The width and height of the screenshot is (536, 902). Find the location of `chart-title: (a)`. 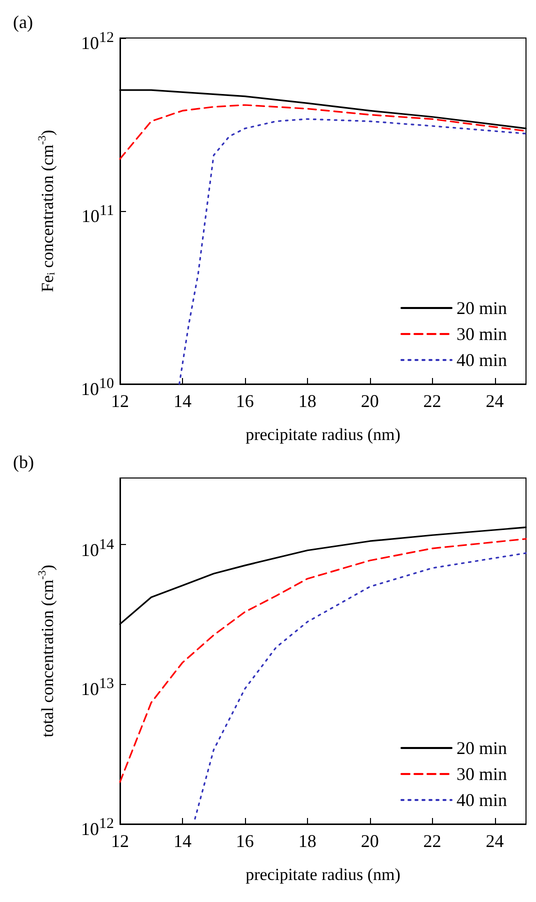

chart-title: (a) is located at coordinates (23, 22).